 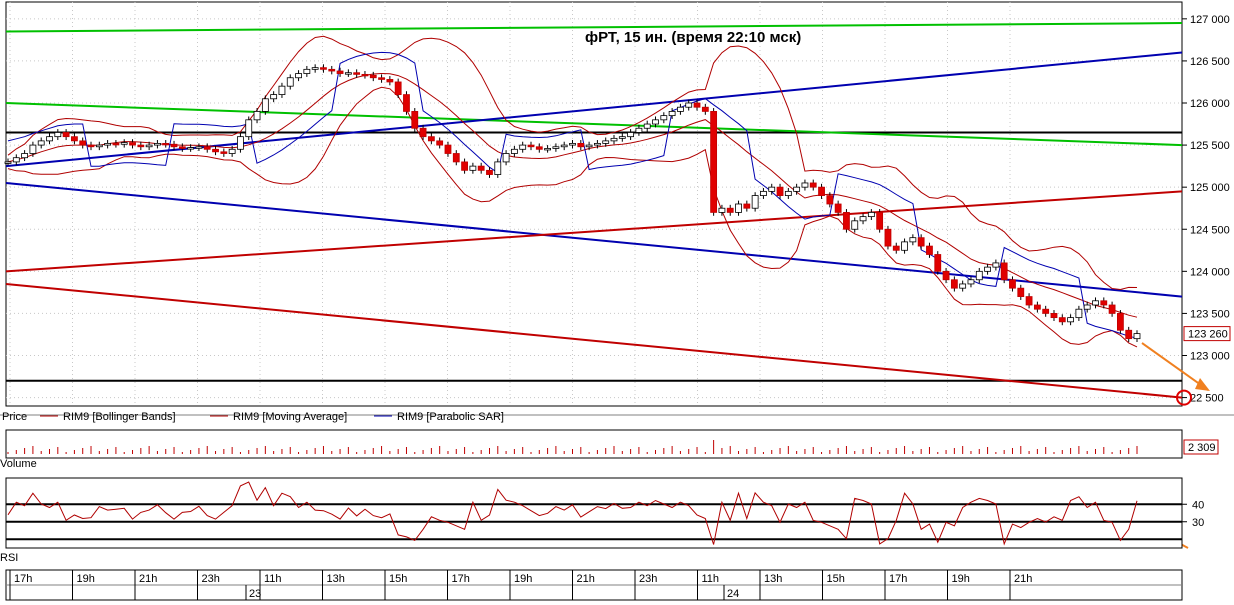 I want to click on volume-pane: 2 309 Volume, so click(x=609, y=449).